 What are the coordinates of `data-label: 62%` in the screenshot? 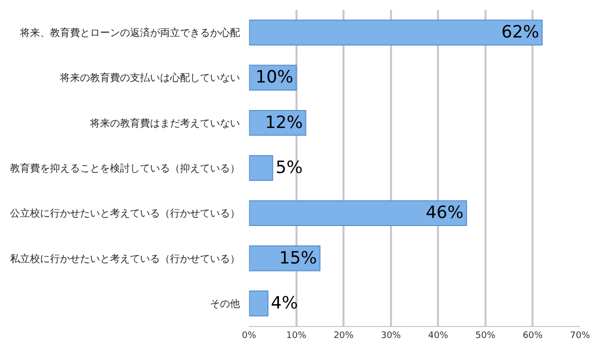 It's located at (520, 32).